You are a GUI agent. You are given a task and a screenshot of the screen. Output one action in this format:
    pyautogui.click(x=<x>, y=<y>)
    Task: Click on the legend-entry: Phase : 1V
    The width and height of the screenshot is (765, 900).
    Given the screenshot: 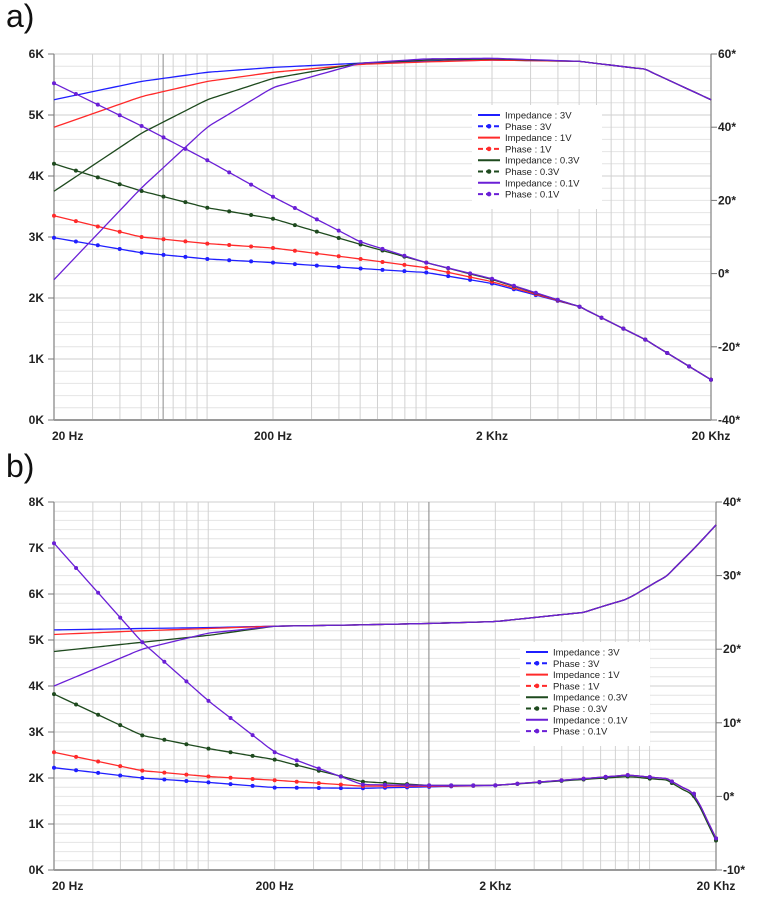 What is the action you would take?
    pyautogui.click(x=576, y=686)
    